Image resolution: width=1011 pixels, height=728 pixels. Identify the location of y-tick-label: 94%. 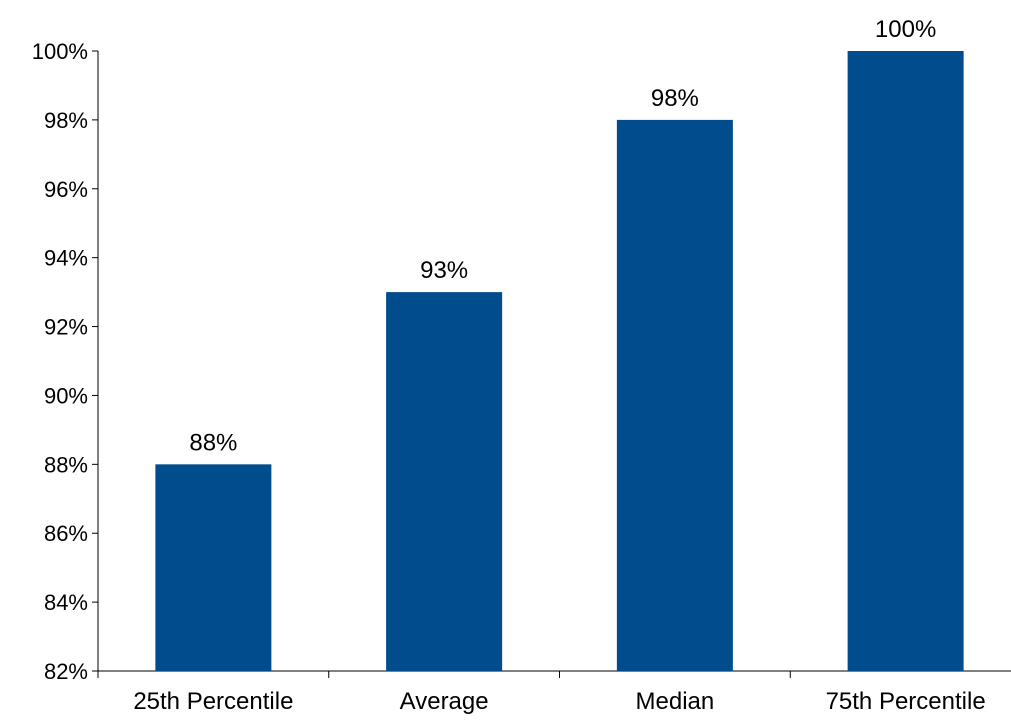
(66, 258).